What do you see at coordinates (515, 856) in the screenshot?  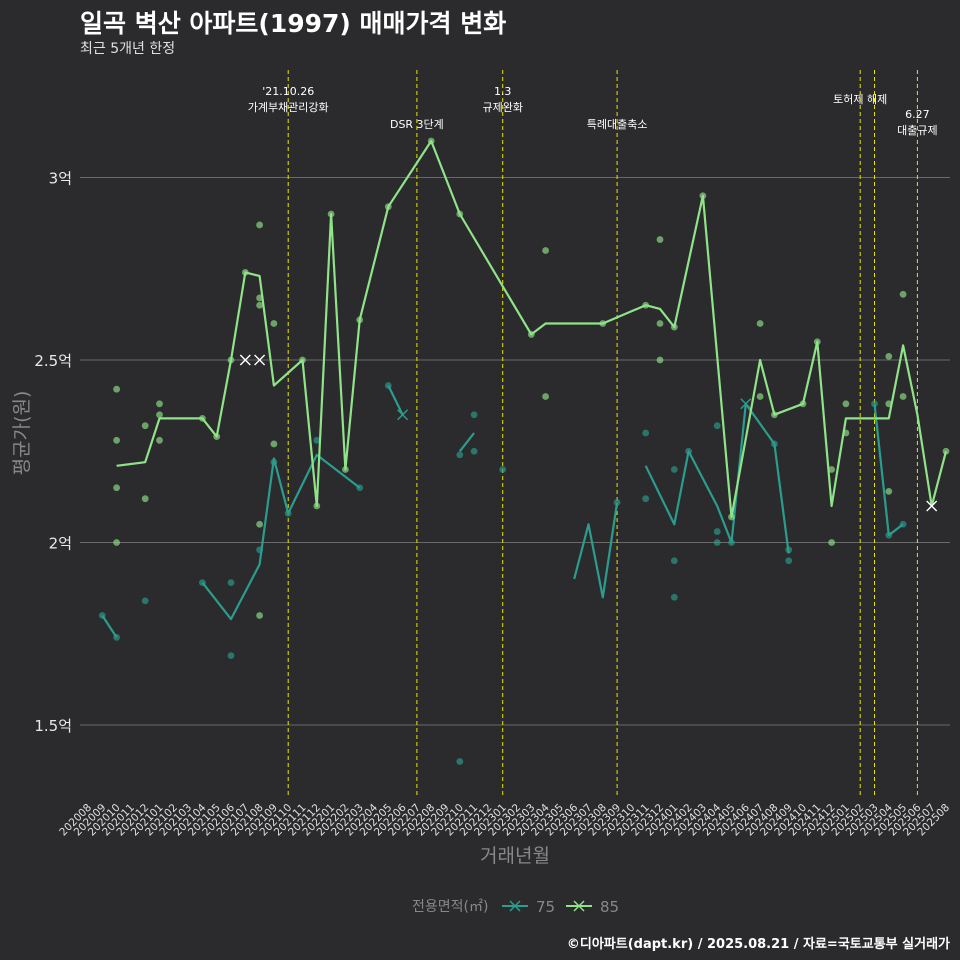 I see `x-axis-title: 거래년월` at bounding box center [515, 856].